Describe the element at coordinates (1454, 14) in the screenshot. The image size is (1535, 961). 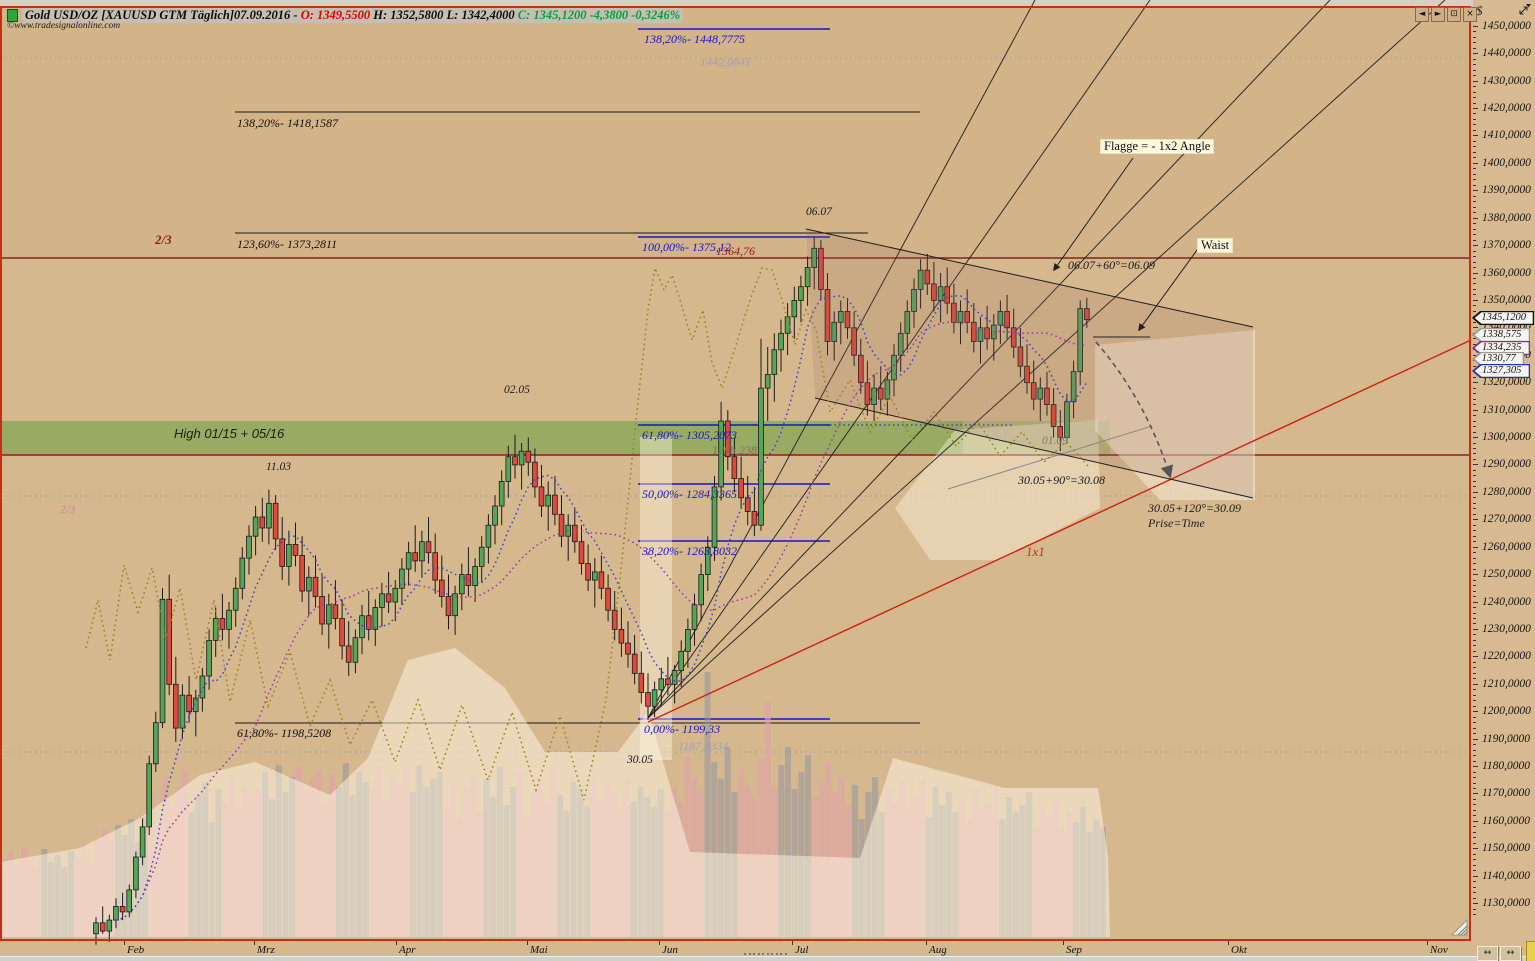
I see `restore-button: ⊡` at that location.